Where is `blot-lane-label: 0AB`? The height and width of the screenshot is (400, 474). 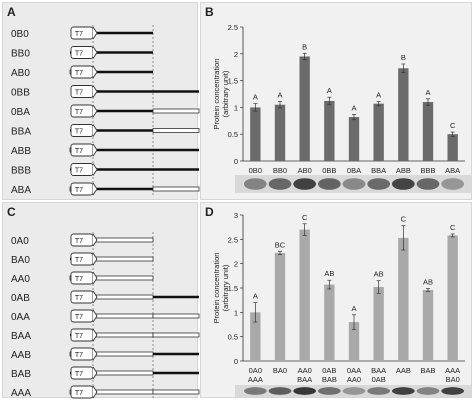
blot-lane-label: 0AB is located at coordinates (379, 379).